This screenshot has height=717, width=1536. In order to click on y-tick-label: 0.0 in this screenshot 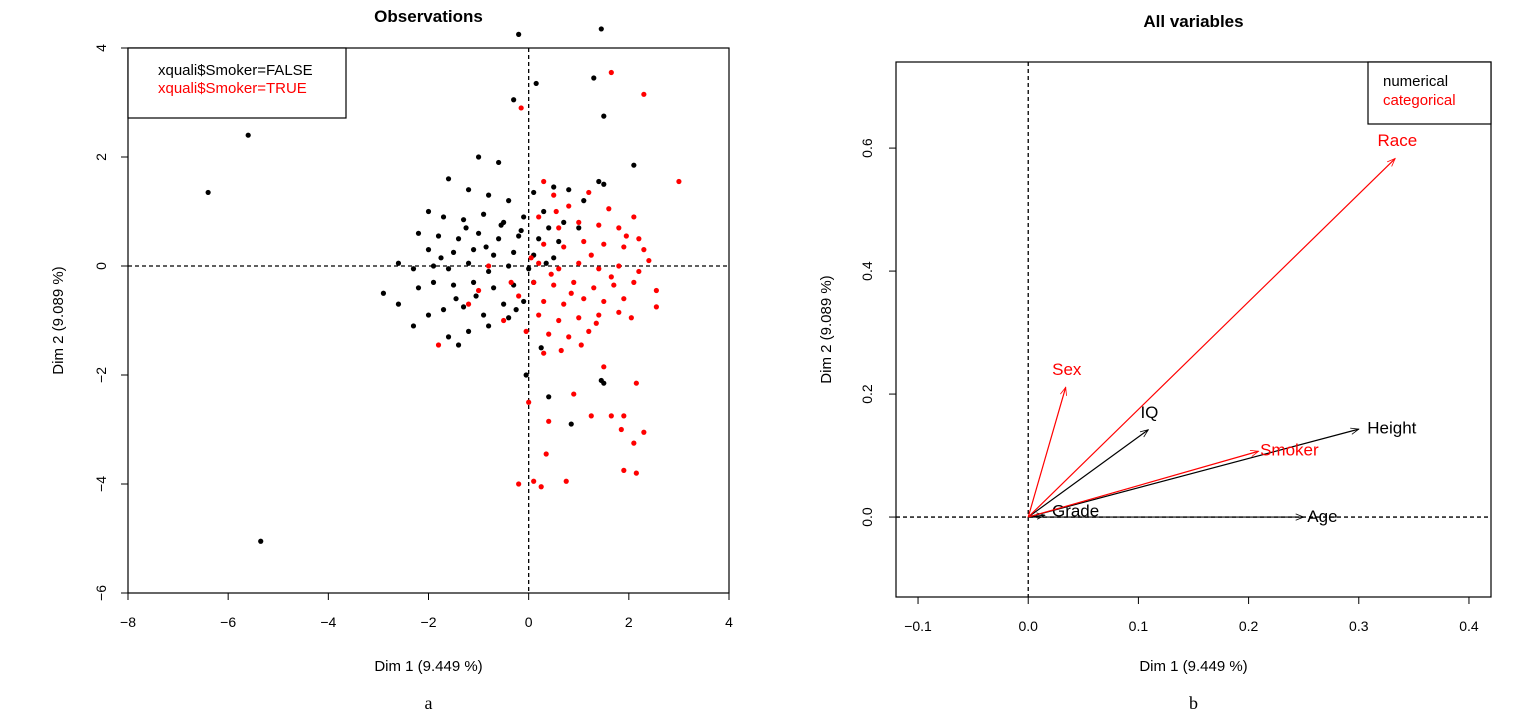, I will do `click(867, 517)`.